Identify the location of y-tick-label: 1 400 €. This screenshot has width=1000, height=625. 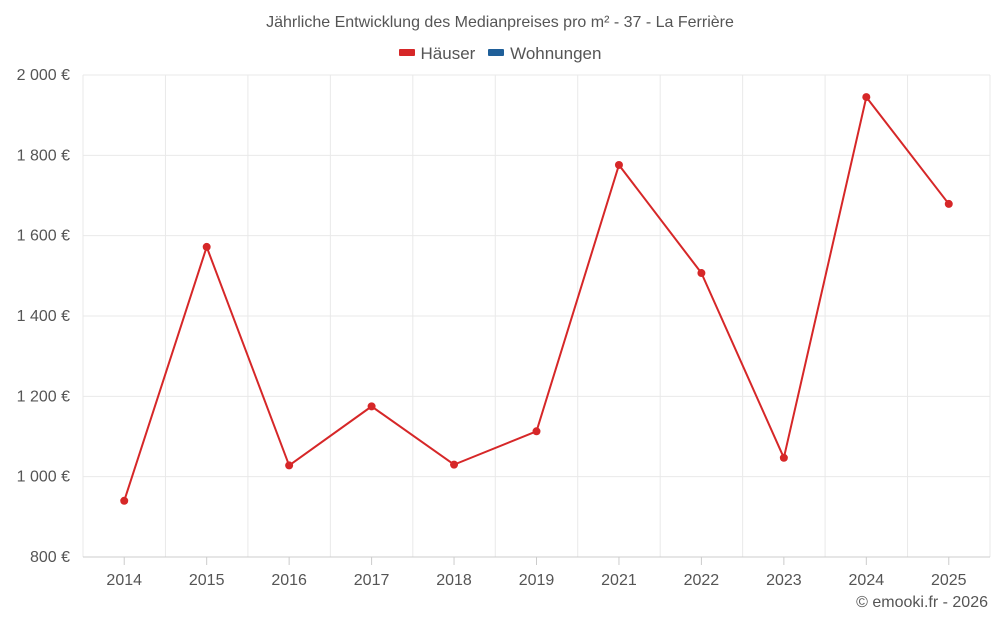
(43, 316).